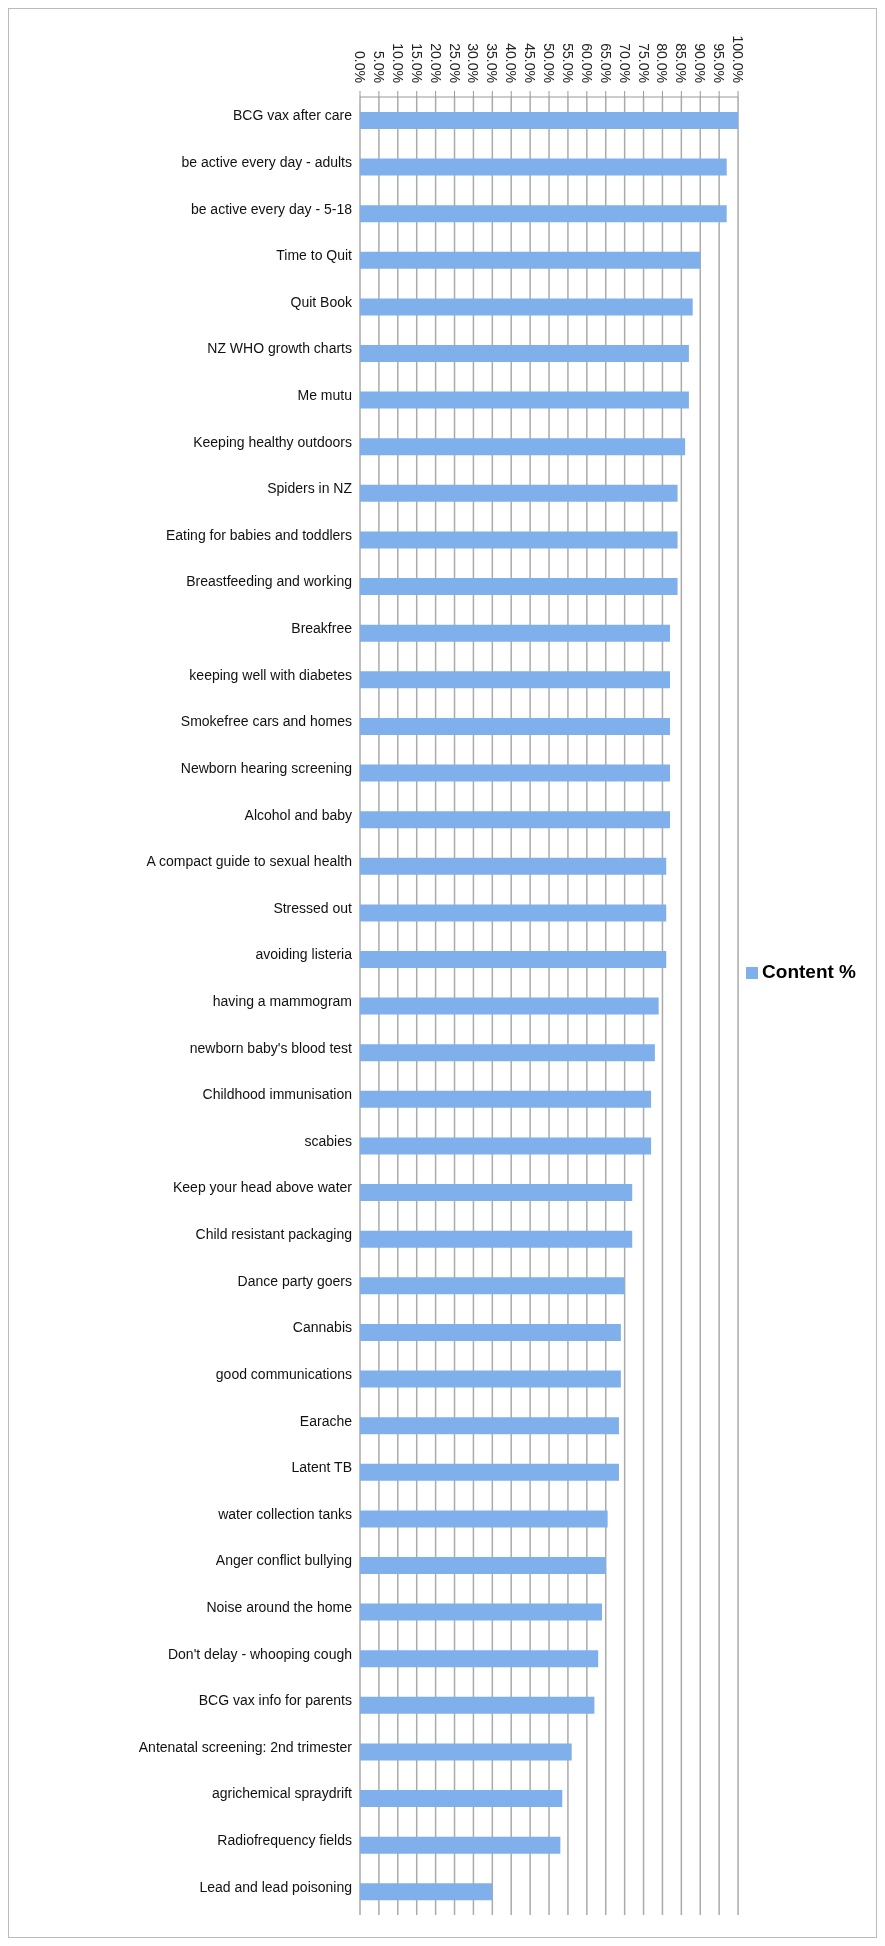 This screenshot has height=1946, width=885. I want to click on y-tick-label: agrichemical spraydrift, so click(282, 1793).